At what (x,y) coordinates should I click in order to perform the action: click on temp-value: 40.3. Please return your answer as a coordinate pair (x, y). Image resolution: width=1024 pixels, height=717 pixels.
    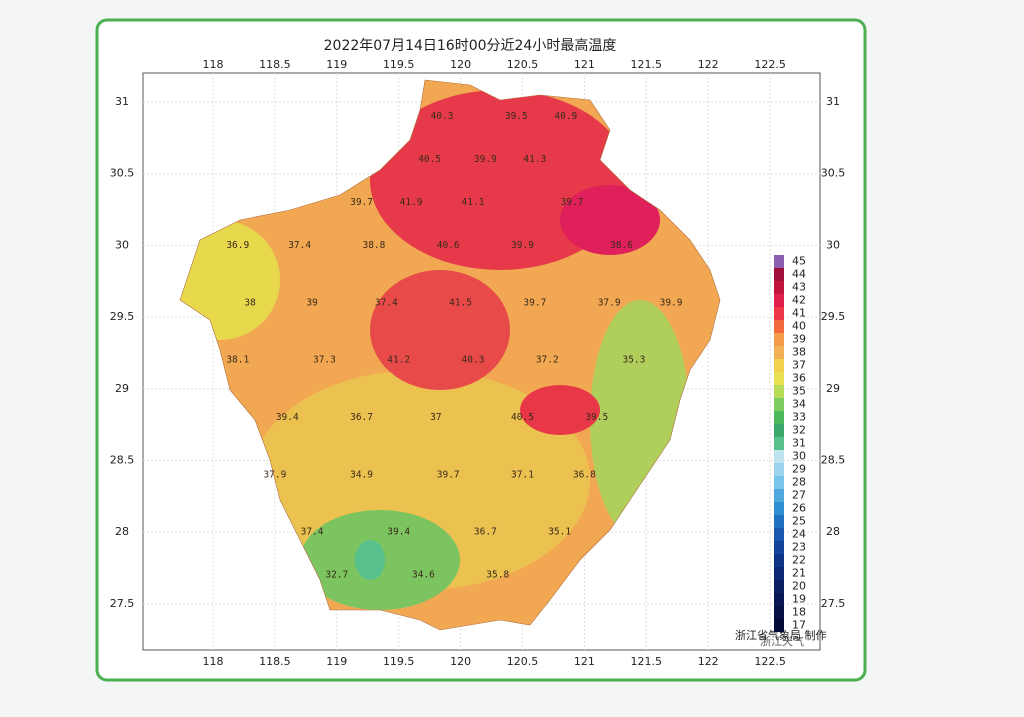
    Looking at the image, I should click on (442, 116).